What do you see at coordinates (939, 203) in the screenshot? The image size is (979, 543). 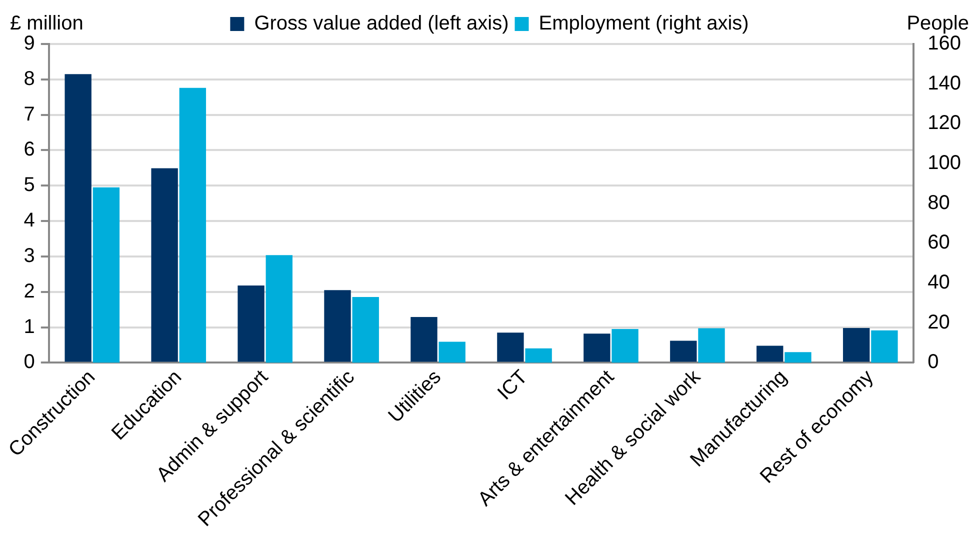 I see `y2-tick-label: 80` at bounding box center [939, 203].